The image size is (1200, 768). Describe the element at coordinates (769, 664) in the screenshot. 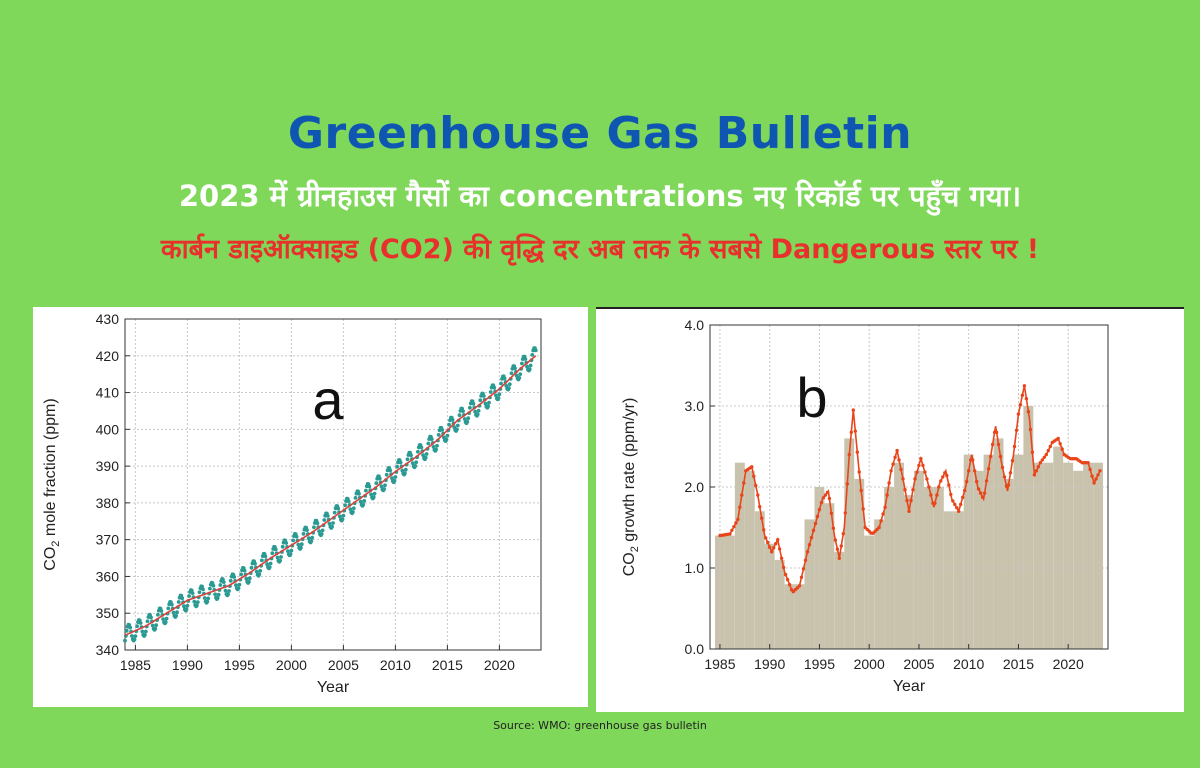

I see `chart-b-x-tick-label: 1990` at that location.